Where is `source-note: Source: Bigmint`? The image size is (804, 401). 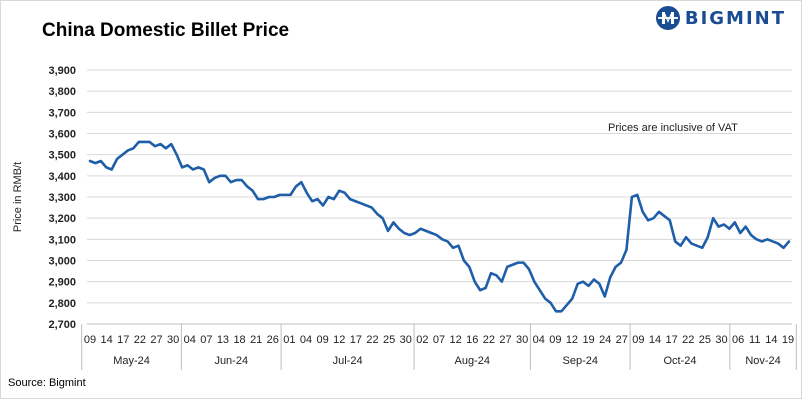
source-note: Source: Bigmint is located at coordinates (47, 383).